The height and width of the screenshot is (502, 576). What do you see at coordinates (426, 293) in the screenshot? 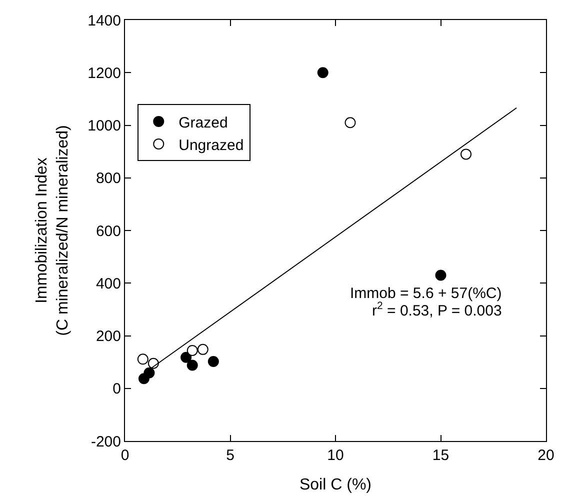
I see `annotation: Immob = 5.6 + 57(%C)` at bounding box center [426, 293].